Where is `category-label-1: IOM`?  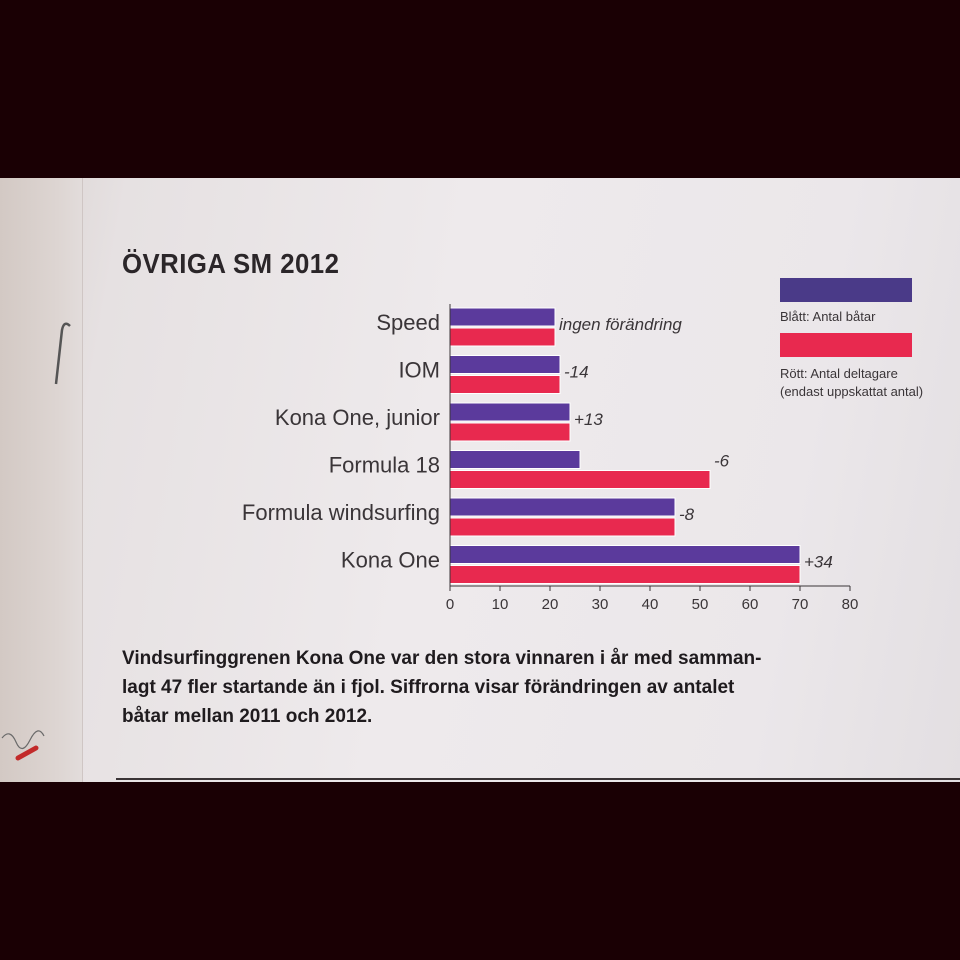
category-label-1: IOM is located at coordinates (419, 370).